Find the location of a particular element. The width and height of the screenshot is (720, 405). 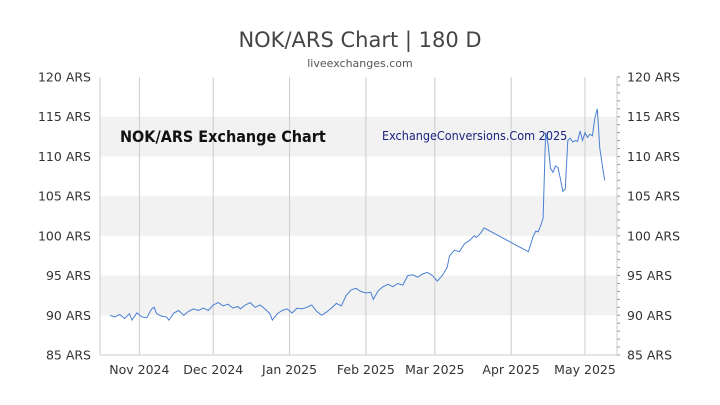

x-tick-label: Mar 2025 is located at coordinates (434, 369).